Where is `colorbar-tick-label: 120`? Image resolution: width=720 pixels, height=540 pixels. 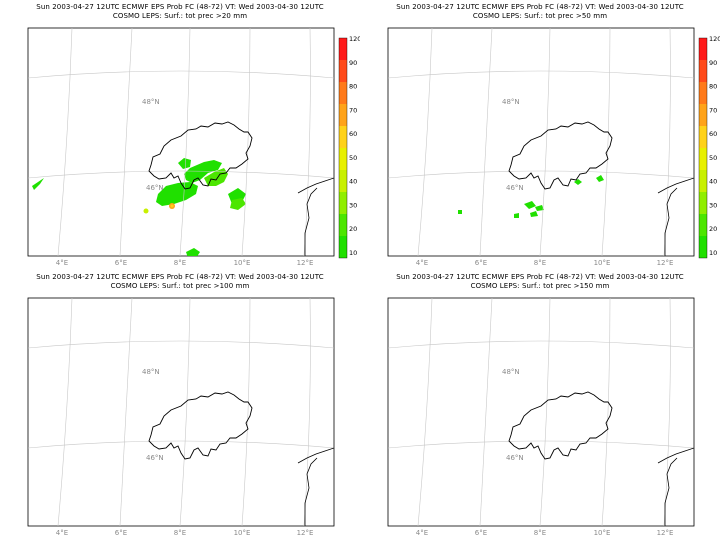
colorbar-tick-label: 120 is located at coordinates (354, 39).